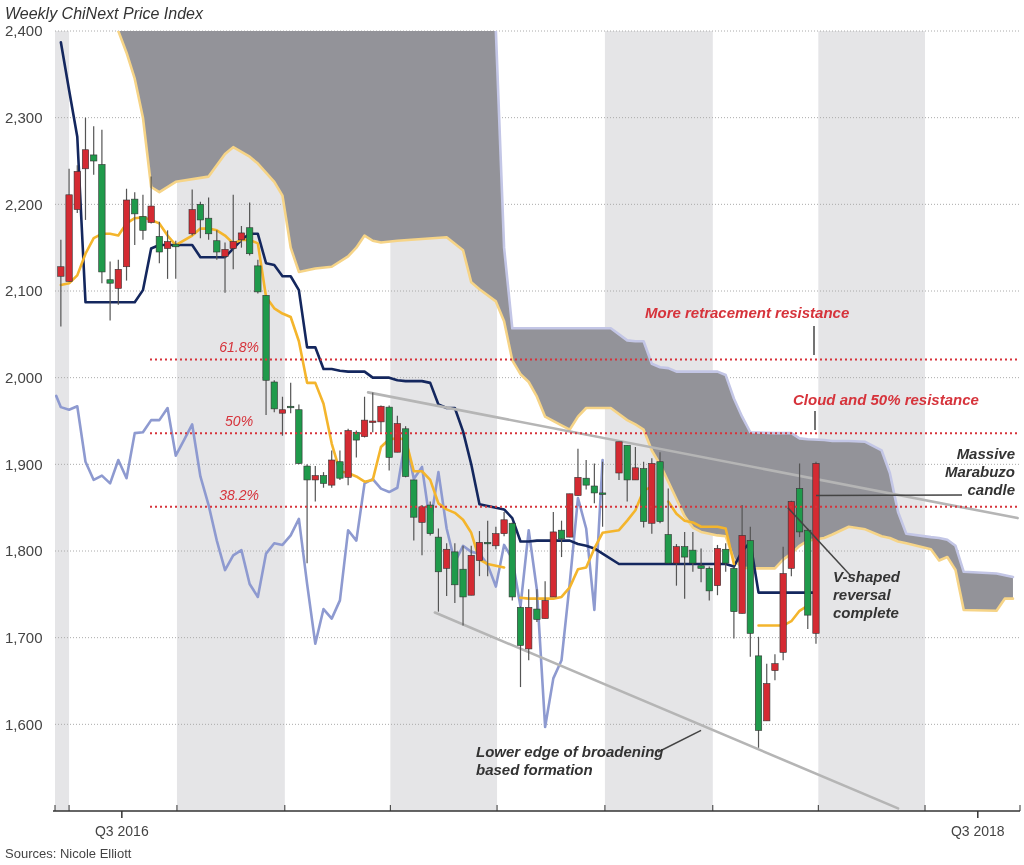 The height and width of the screenshot is (865, 1024). What do you see at coordinates (24, 204) in the screenshot?
I see `y-tick-label: 2,200` at bounding box center [24, 204].